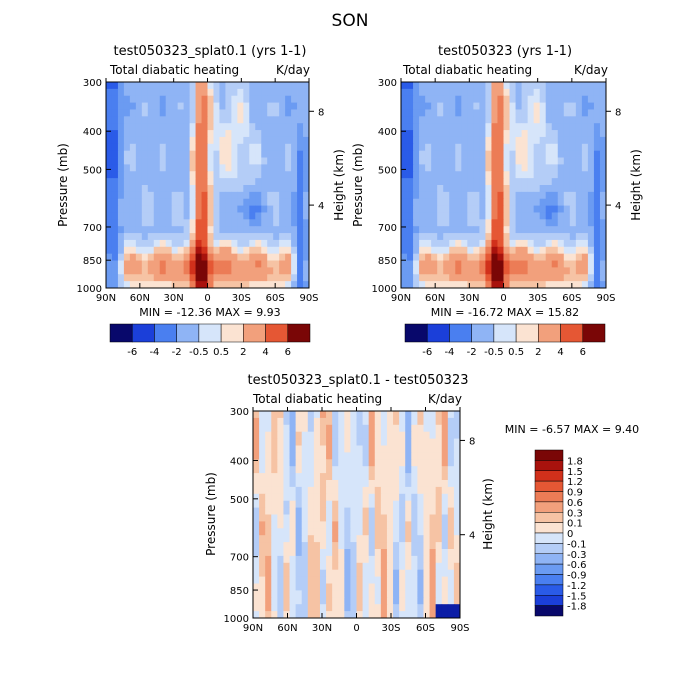 Image resolution: width=700 pixels, height=700 pixels. I want to click on colorbar-label: 0.5, so click(221, 352).